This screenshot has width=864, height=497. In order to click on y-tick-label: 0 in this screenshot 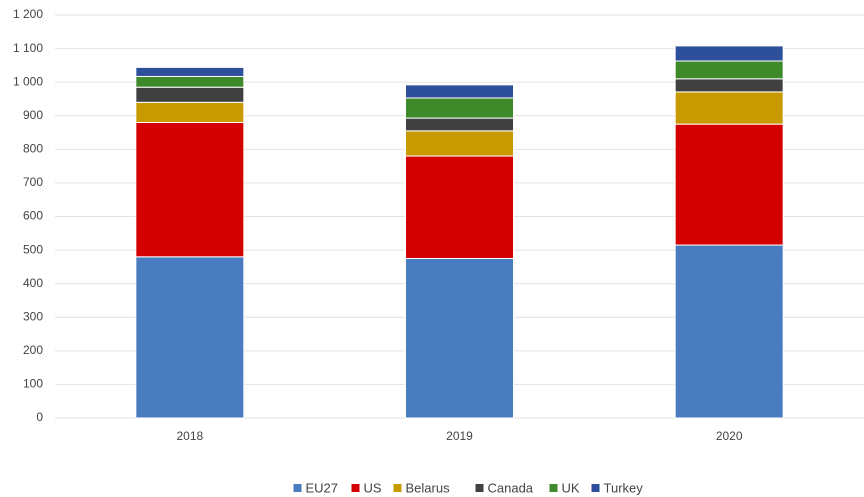, I will do `click(39, 417)`.